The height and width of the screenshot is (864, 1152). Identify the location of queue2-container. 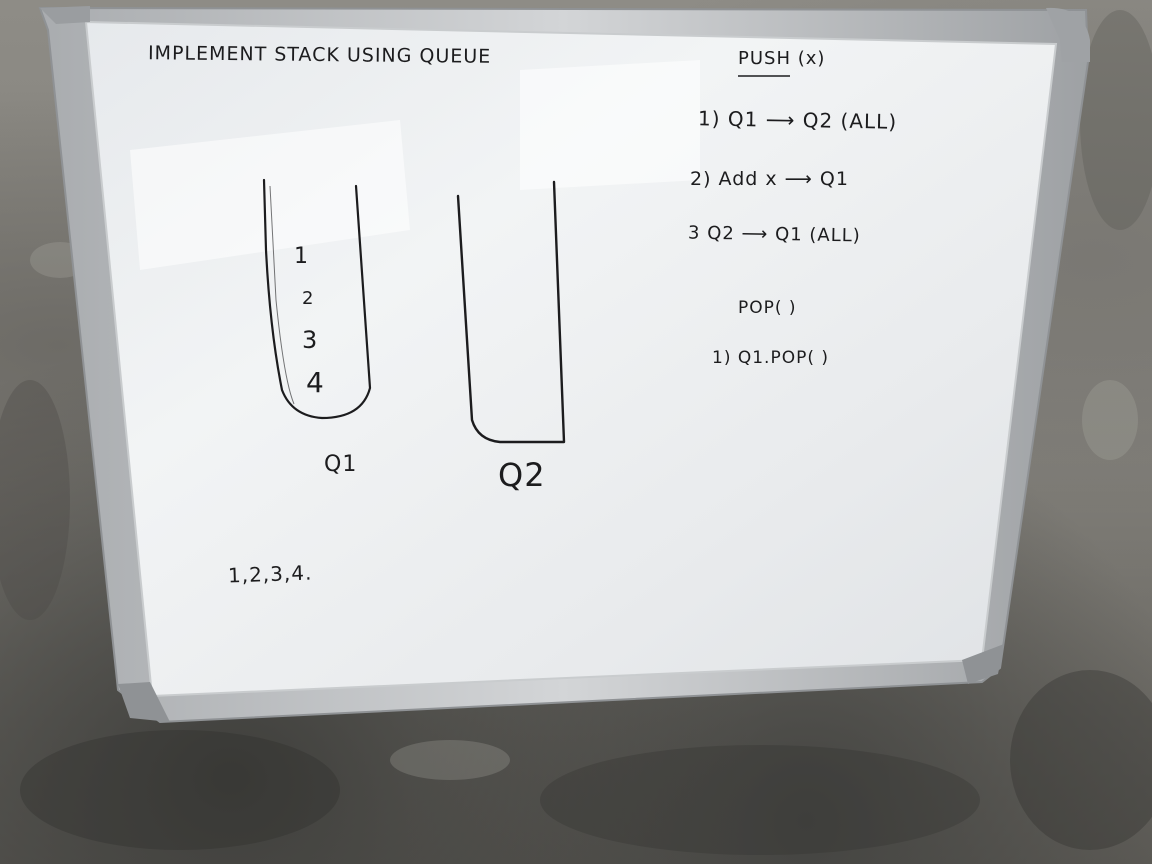
(511, 312).